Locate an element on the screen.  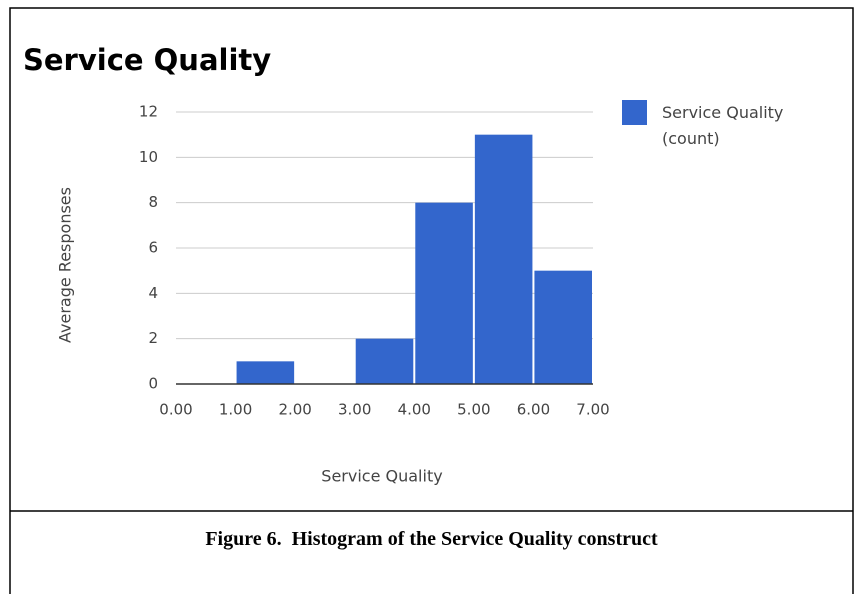
y-tick-label: 2 is located at coordinates (153, 338).